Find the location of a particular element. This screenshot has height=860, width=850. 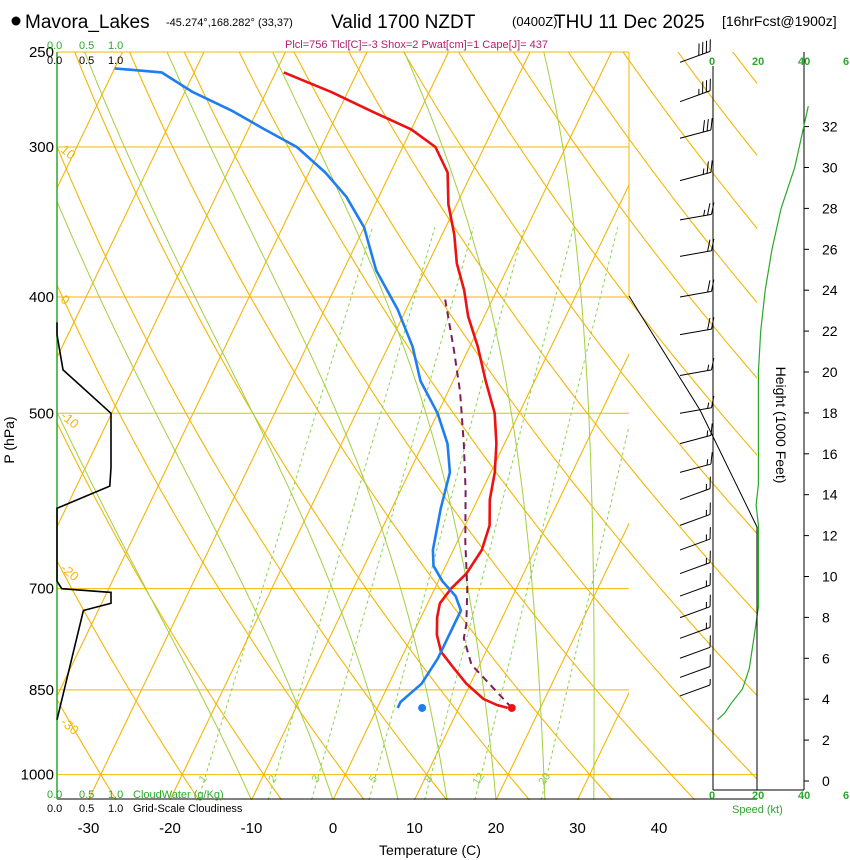

mixing-ratio-label: 1 is located at coordinates (203, 779).